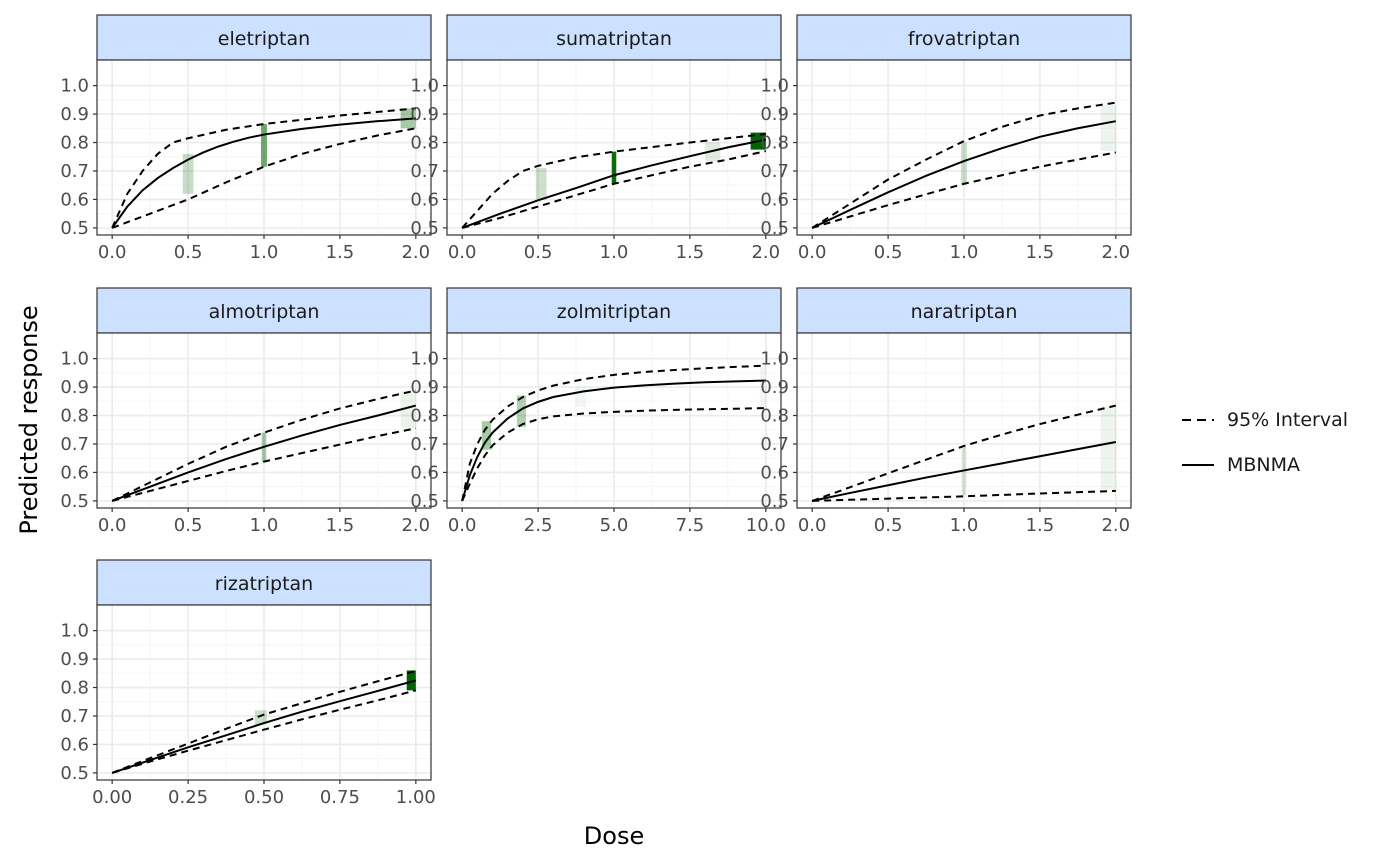 This screenshot has width=1400, height=866. What do you see at coordinates (264, 178) in the screenshot?
I see `lower-95-line-eletriptan` at bounding box center [264, 178].